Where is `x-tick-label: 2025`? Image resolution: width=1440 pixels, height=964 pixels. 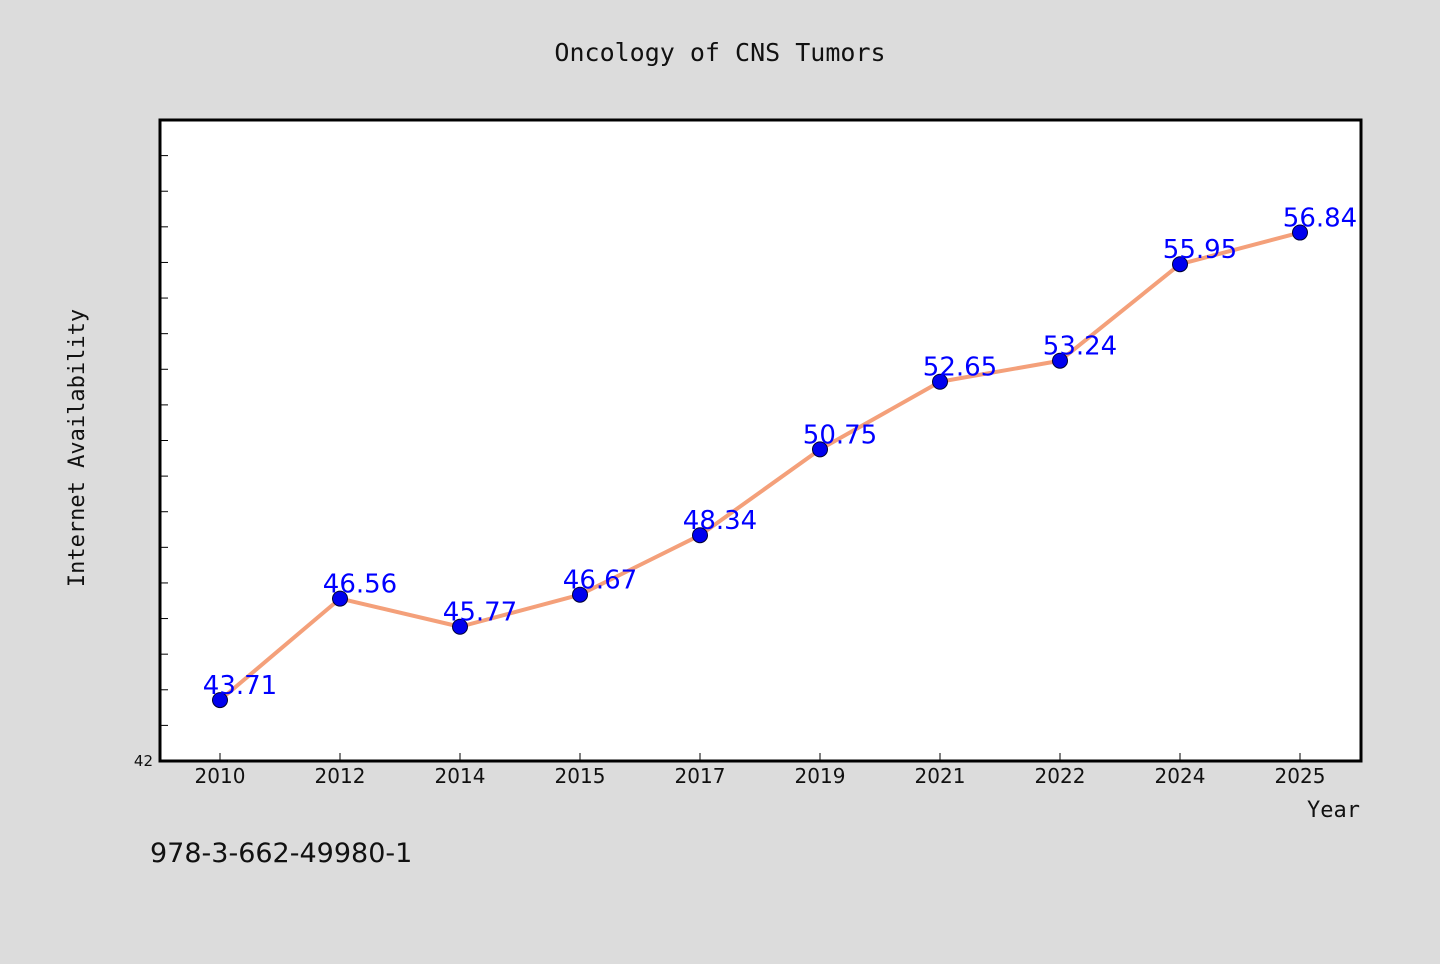 x-tick-label: 2025 is located at coordinates (1300, 776).